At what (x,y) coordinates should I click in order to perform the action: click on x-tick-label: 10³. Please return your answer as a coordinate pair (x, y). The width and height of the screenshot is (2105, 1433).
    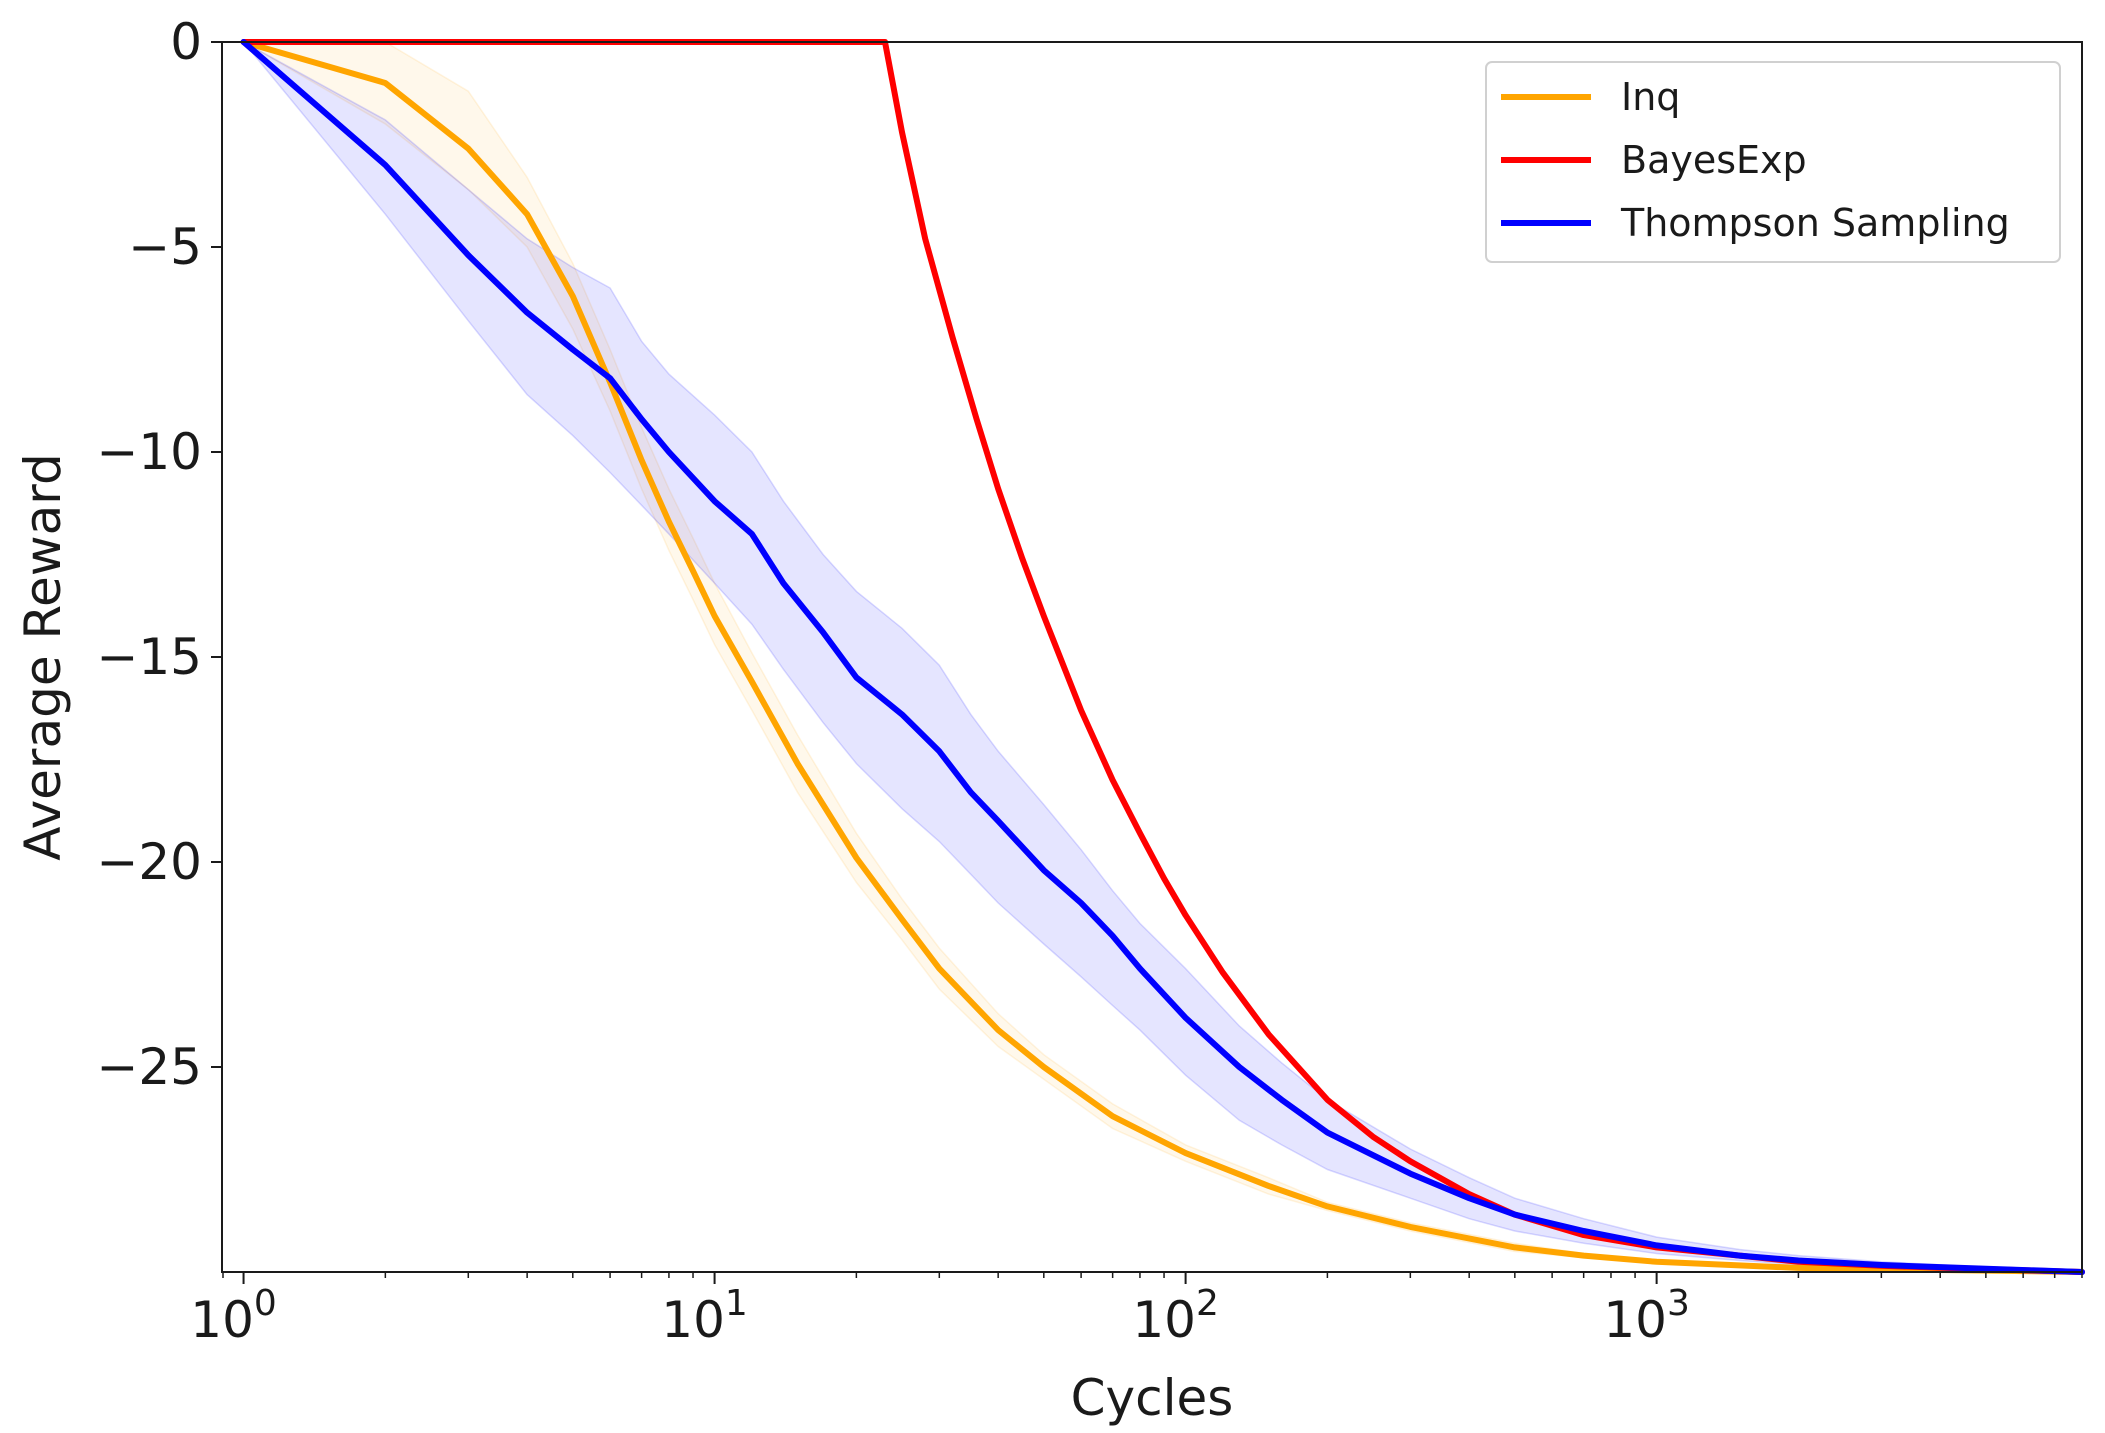
    Looking at the image, I should click on (1646, 1316).